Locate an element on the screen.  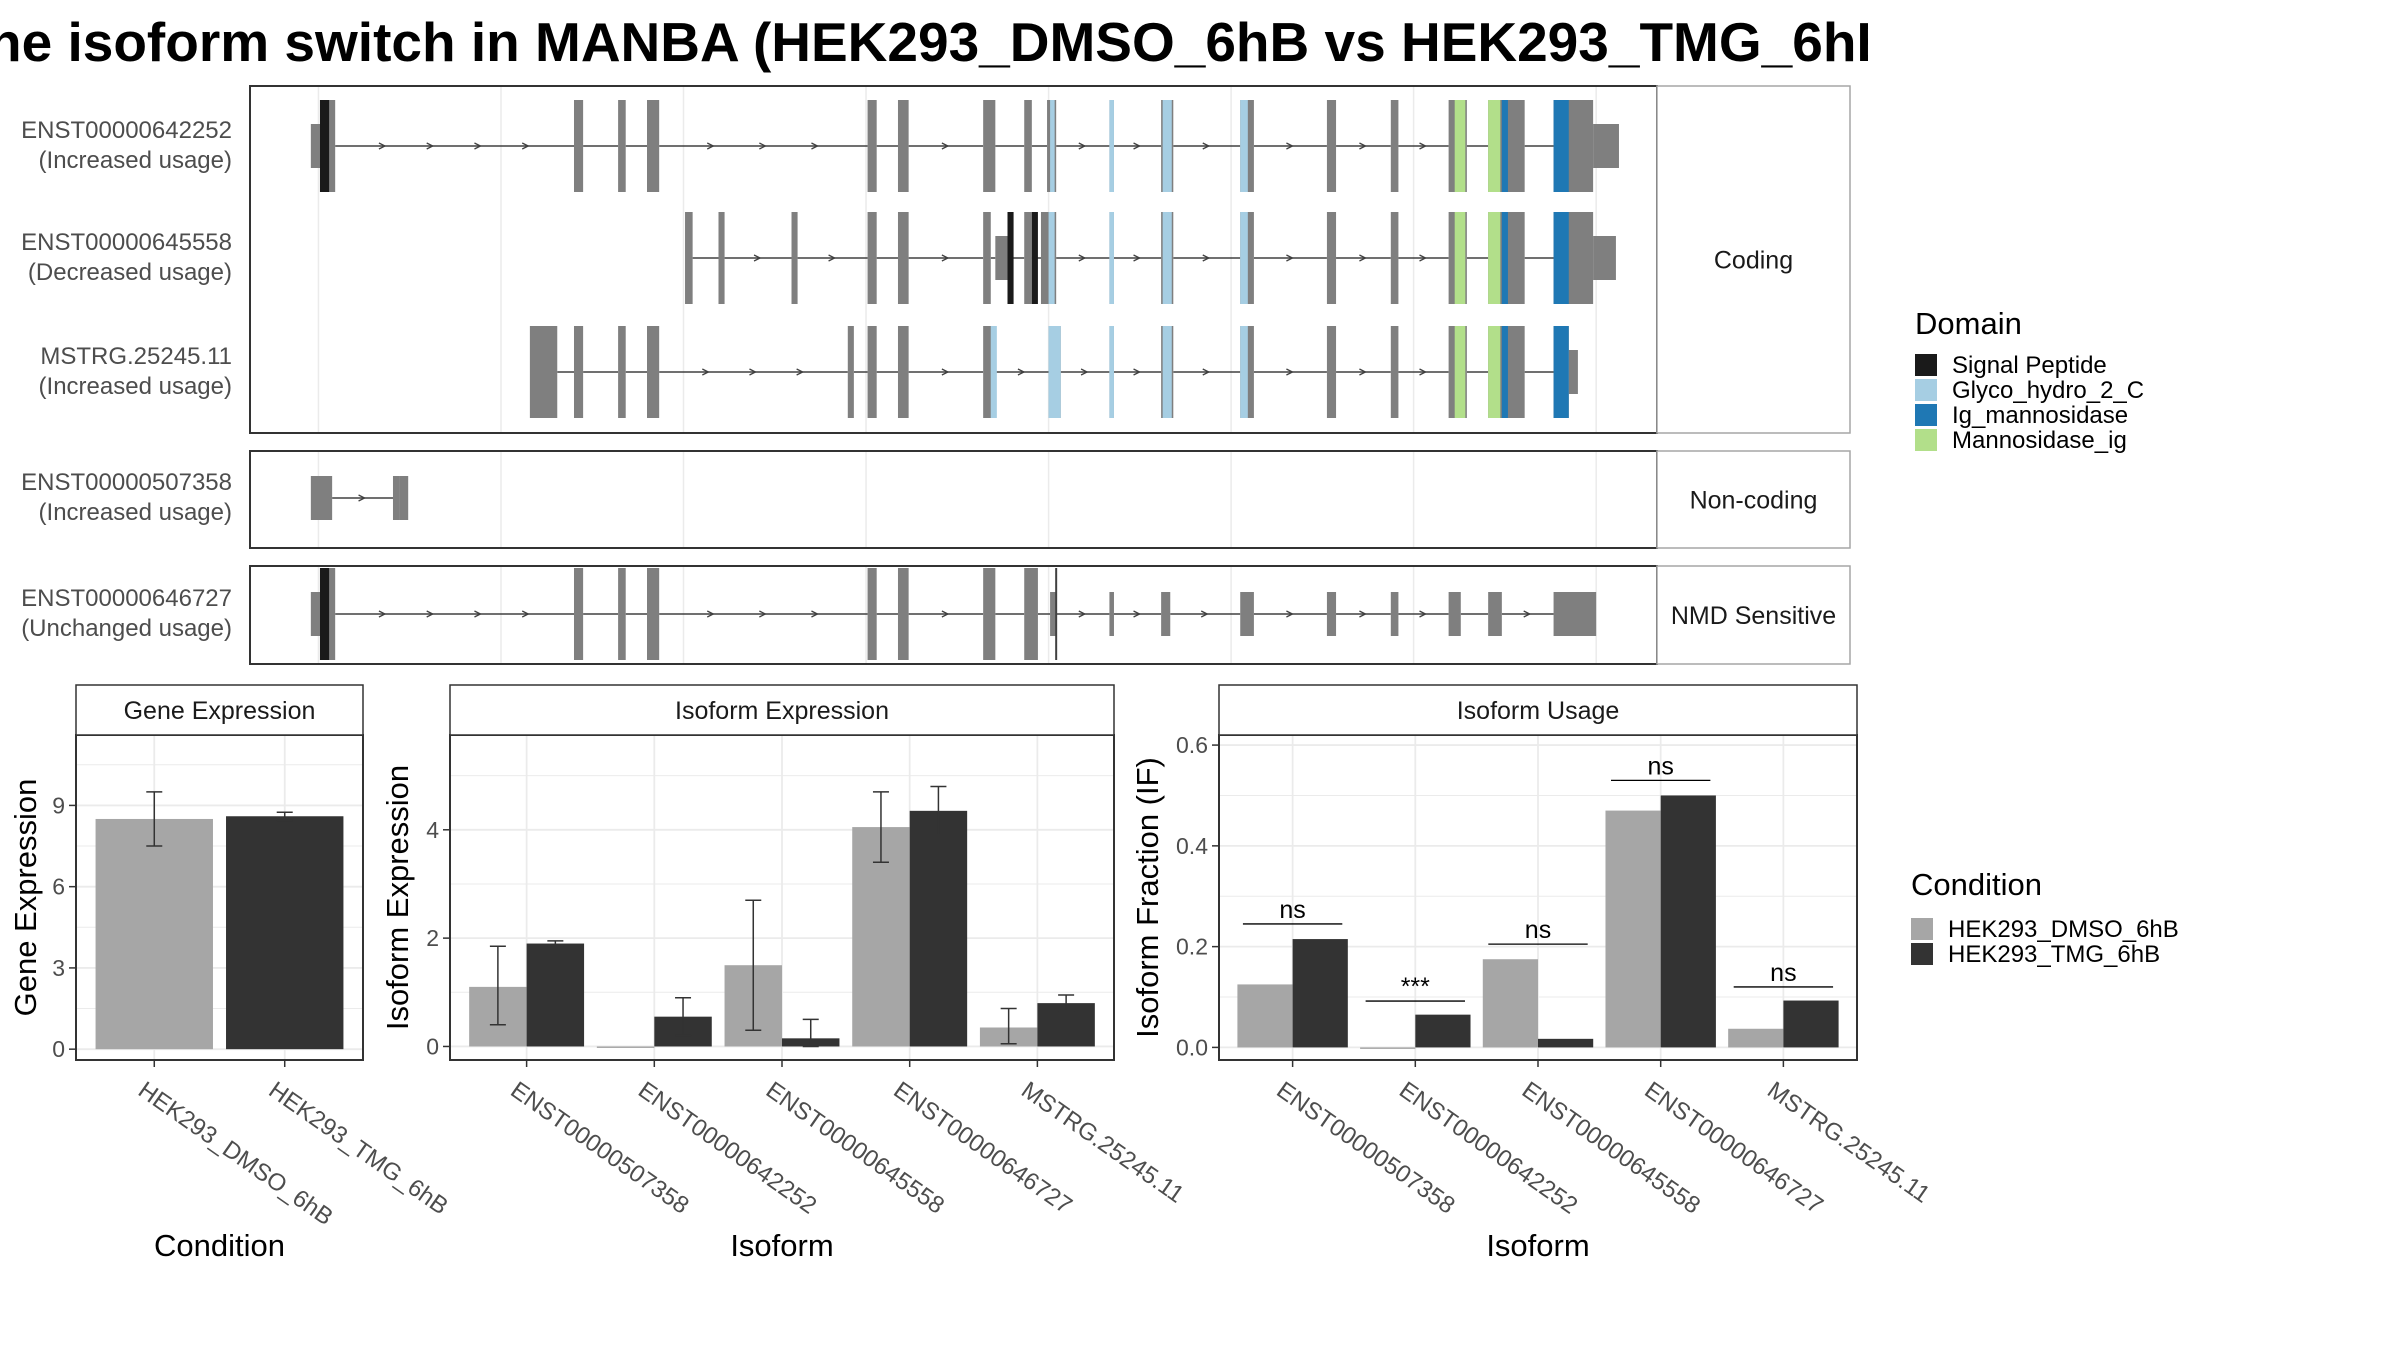
facet-strip-label: NMD Sensitive is located at coordinates (1753, 616).